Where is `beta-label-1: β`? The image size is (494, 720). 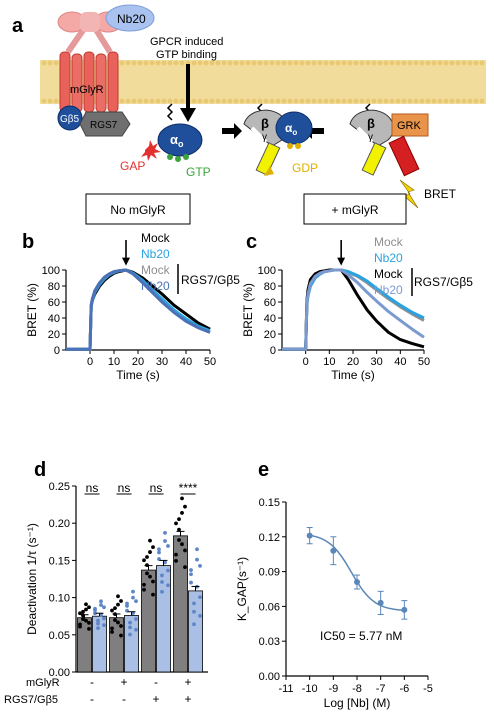
beta-label-1: β is located at coordinates (265, 123).